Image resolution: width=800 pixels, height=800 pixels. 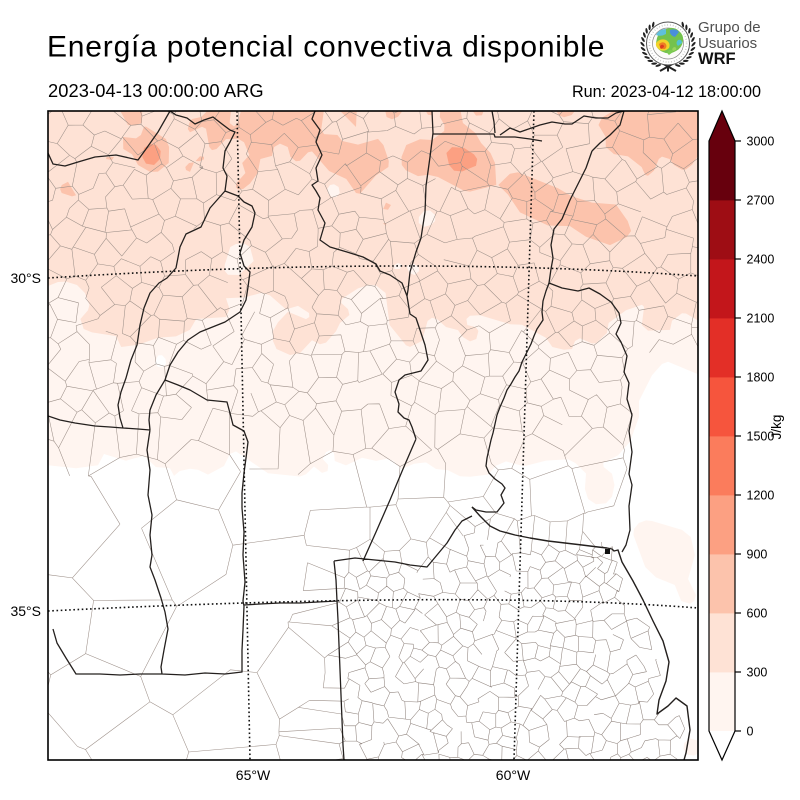 I want to click on svg-text: 600, so click(x=757, y=614).